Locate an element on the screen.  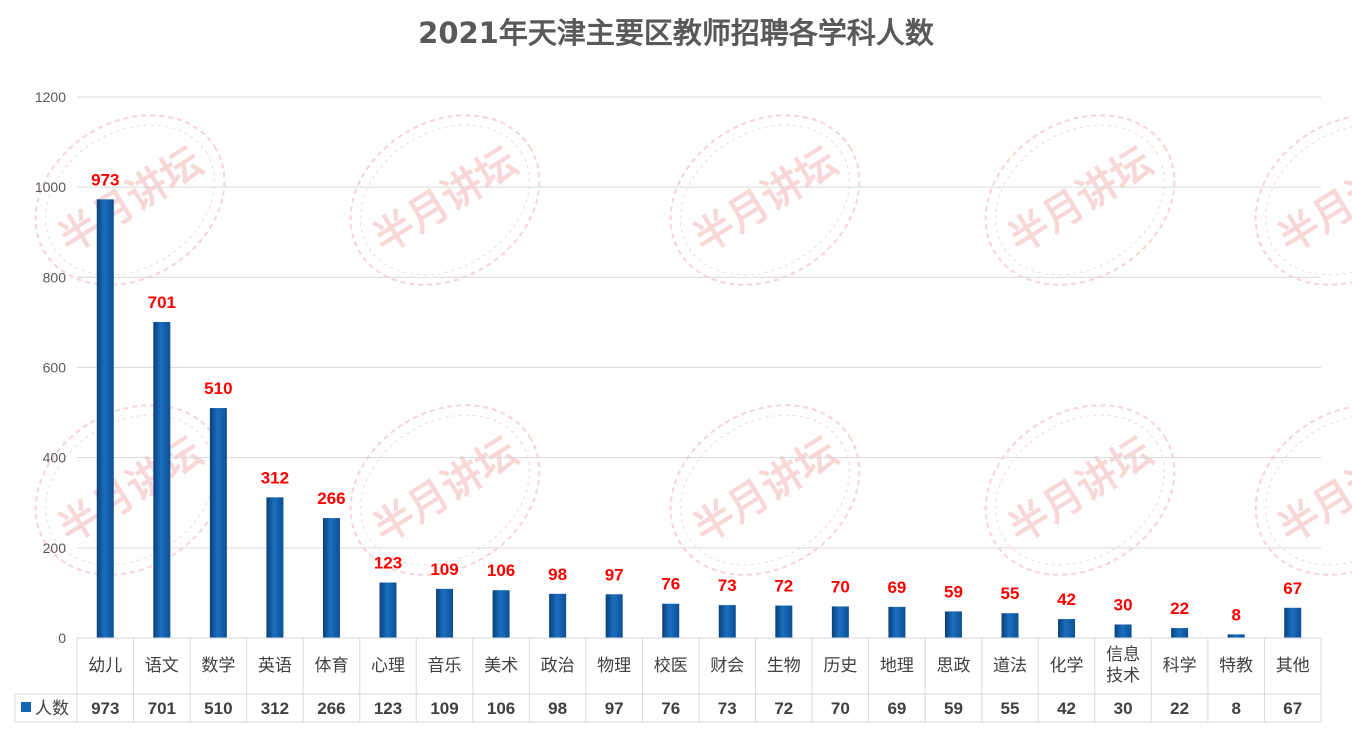
data-label: 59 is located at coordinates (953, 591).